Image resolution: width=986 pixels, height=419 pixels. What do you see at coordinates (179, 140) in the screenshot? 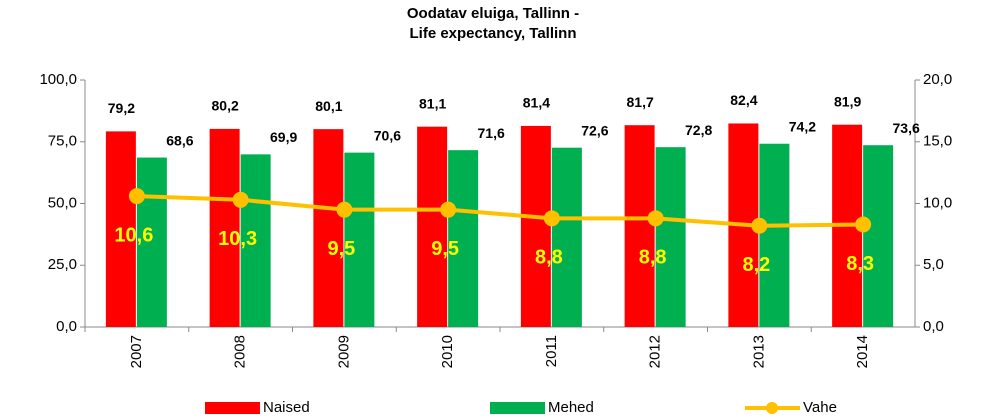
I see `data-label: 68,6` at bounding box center [179, 140].